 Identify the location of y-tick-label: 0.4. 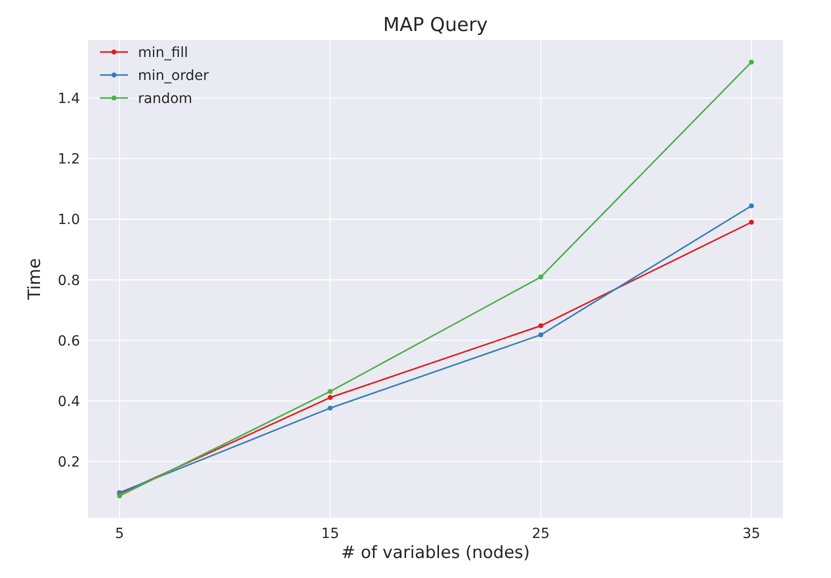
(69, 402).